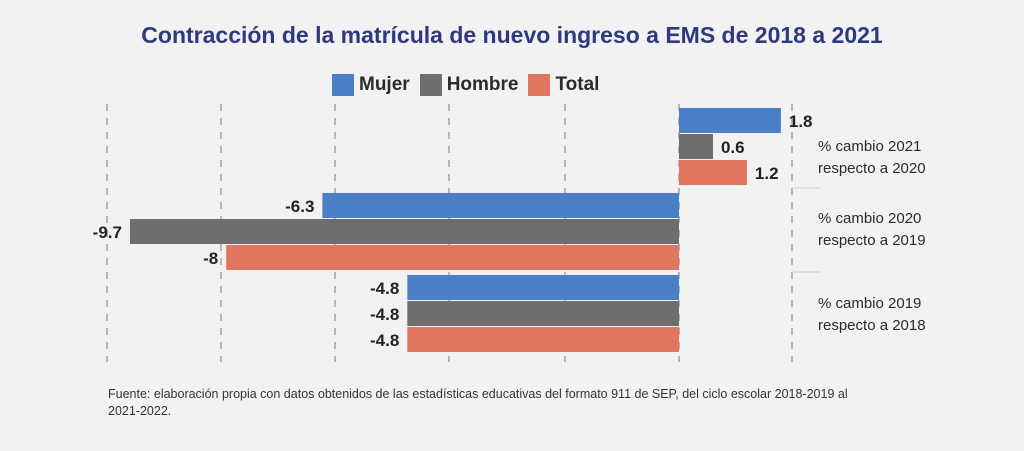 The image size is (1024, 451). What do you see at coordinates (869, 218) in the screenshot?
I see `category-label-1-line-0: % cambio 2020` at bounding box center [869, 218].